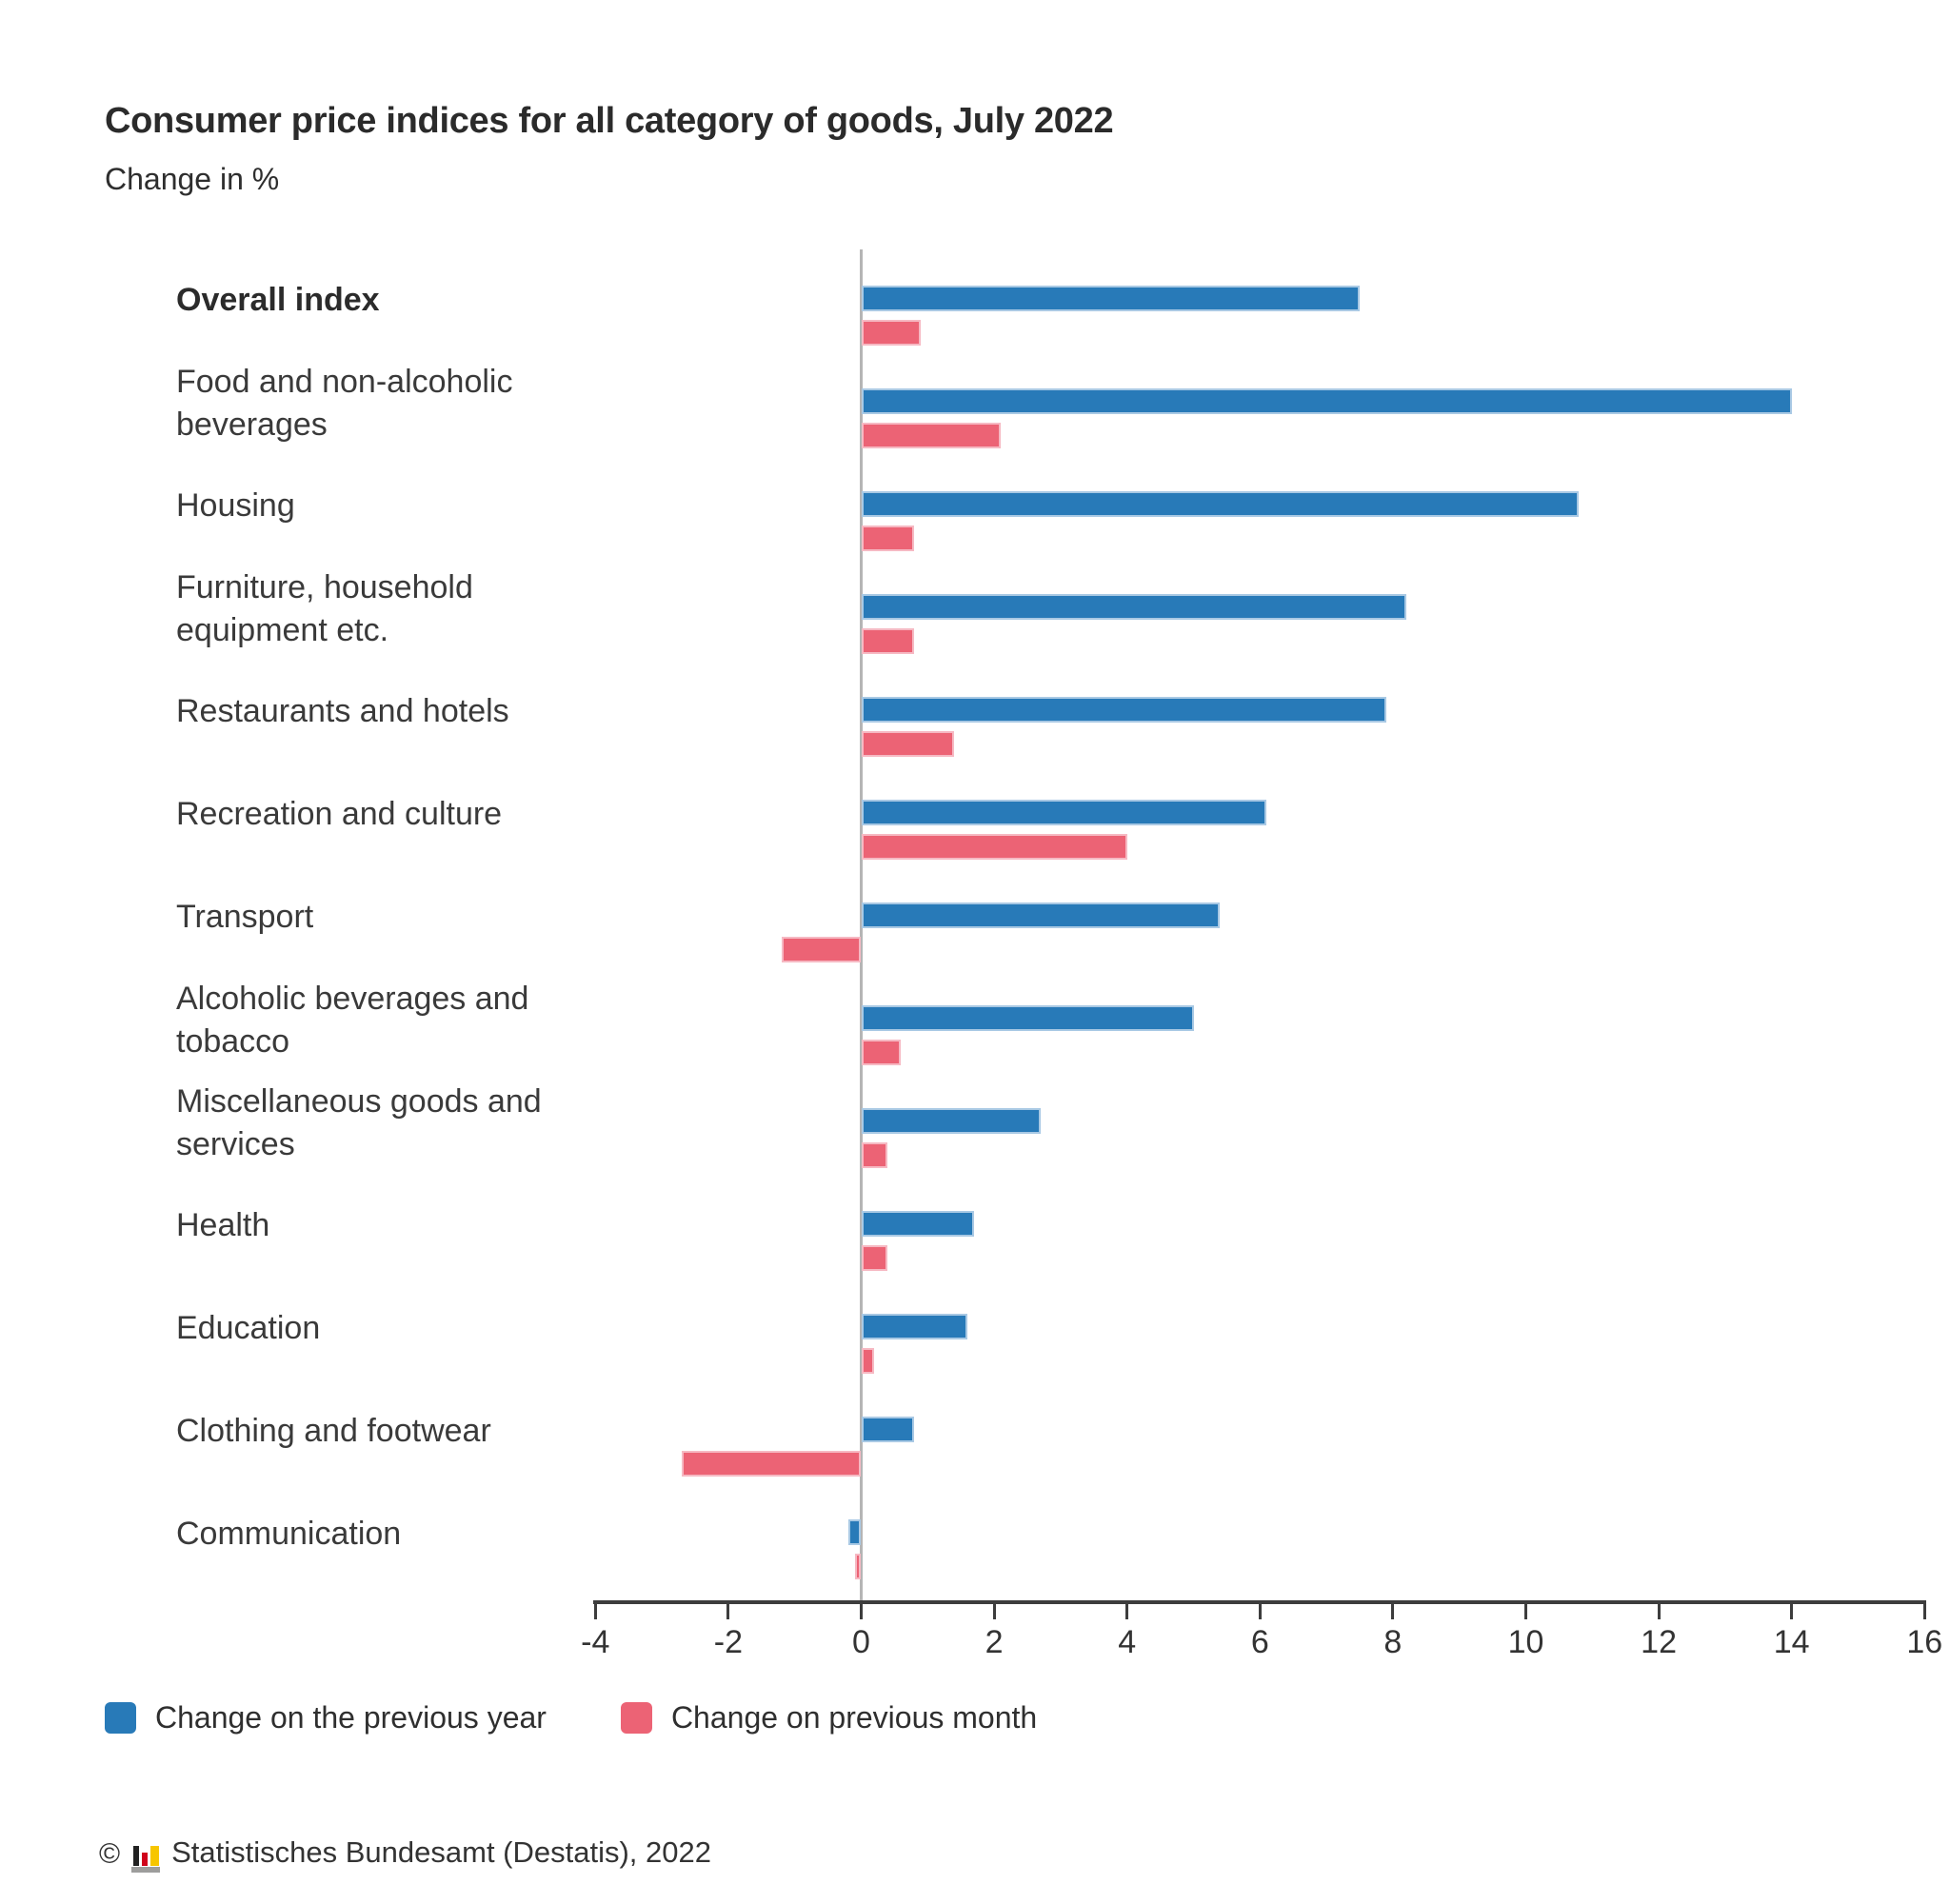 This screenshot has height=1904, width=1950. Describe the element at coordinates (249, 1328) in the screenshot. I see `category-label: Education` at that location.